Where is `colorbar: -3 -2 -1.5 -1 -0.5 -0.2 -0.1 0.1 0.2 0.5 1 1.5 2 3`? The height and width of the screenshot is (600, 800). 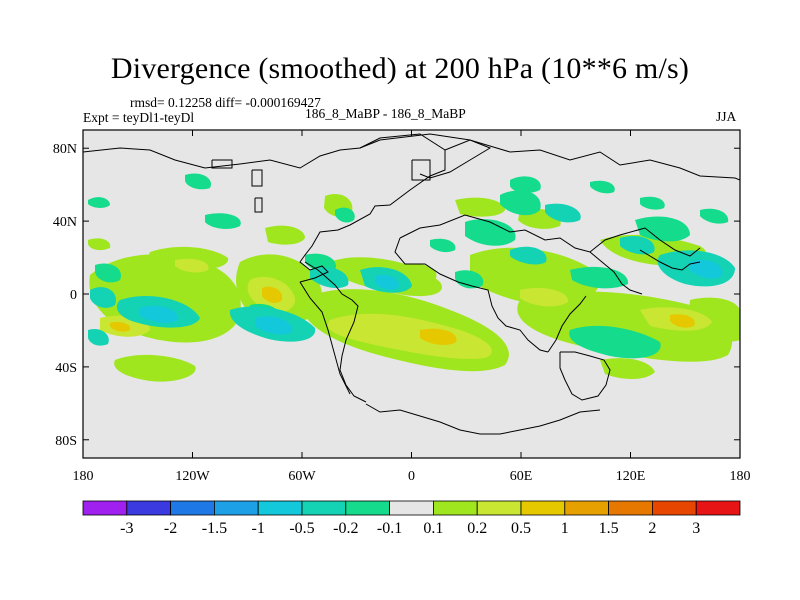 colorbar: -3 -2 -1.5 -1 -0.5 -0.2 -0.1 0.1 0.2 0.5 1 1.5 2 3 is located at coordinates (411, 518).